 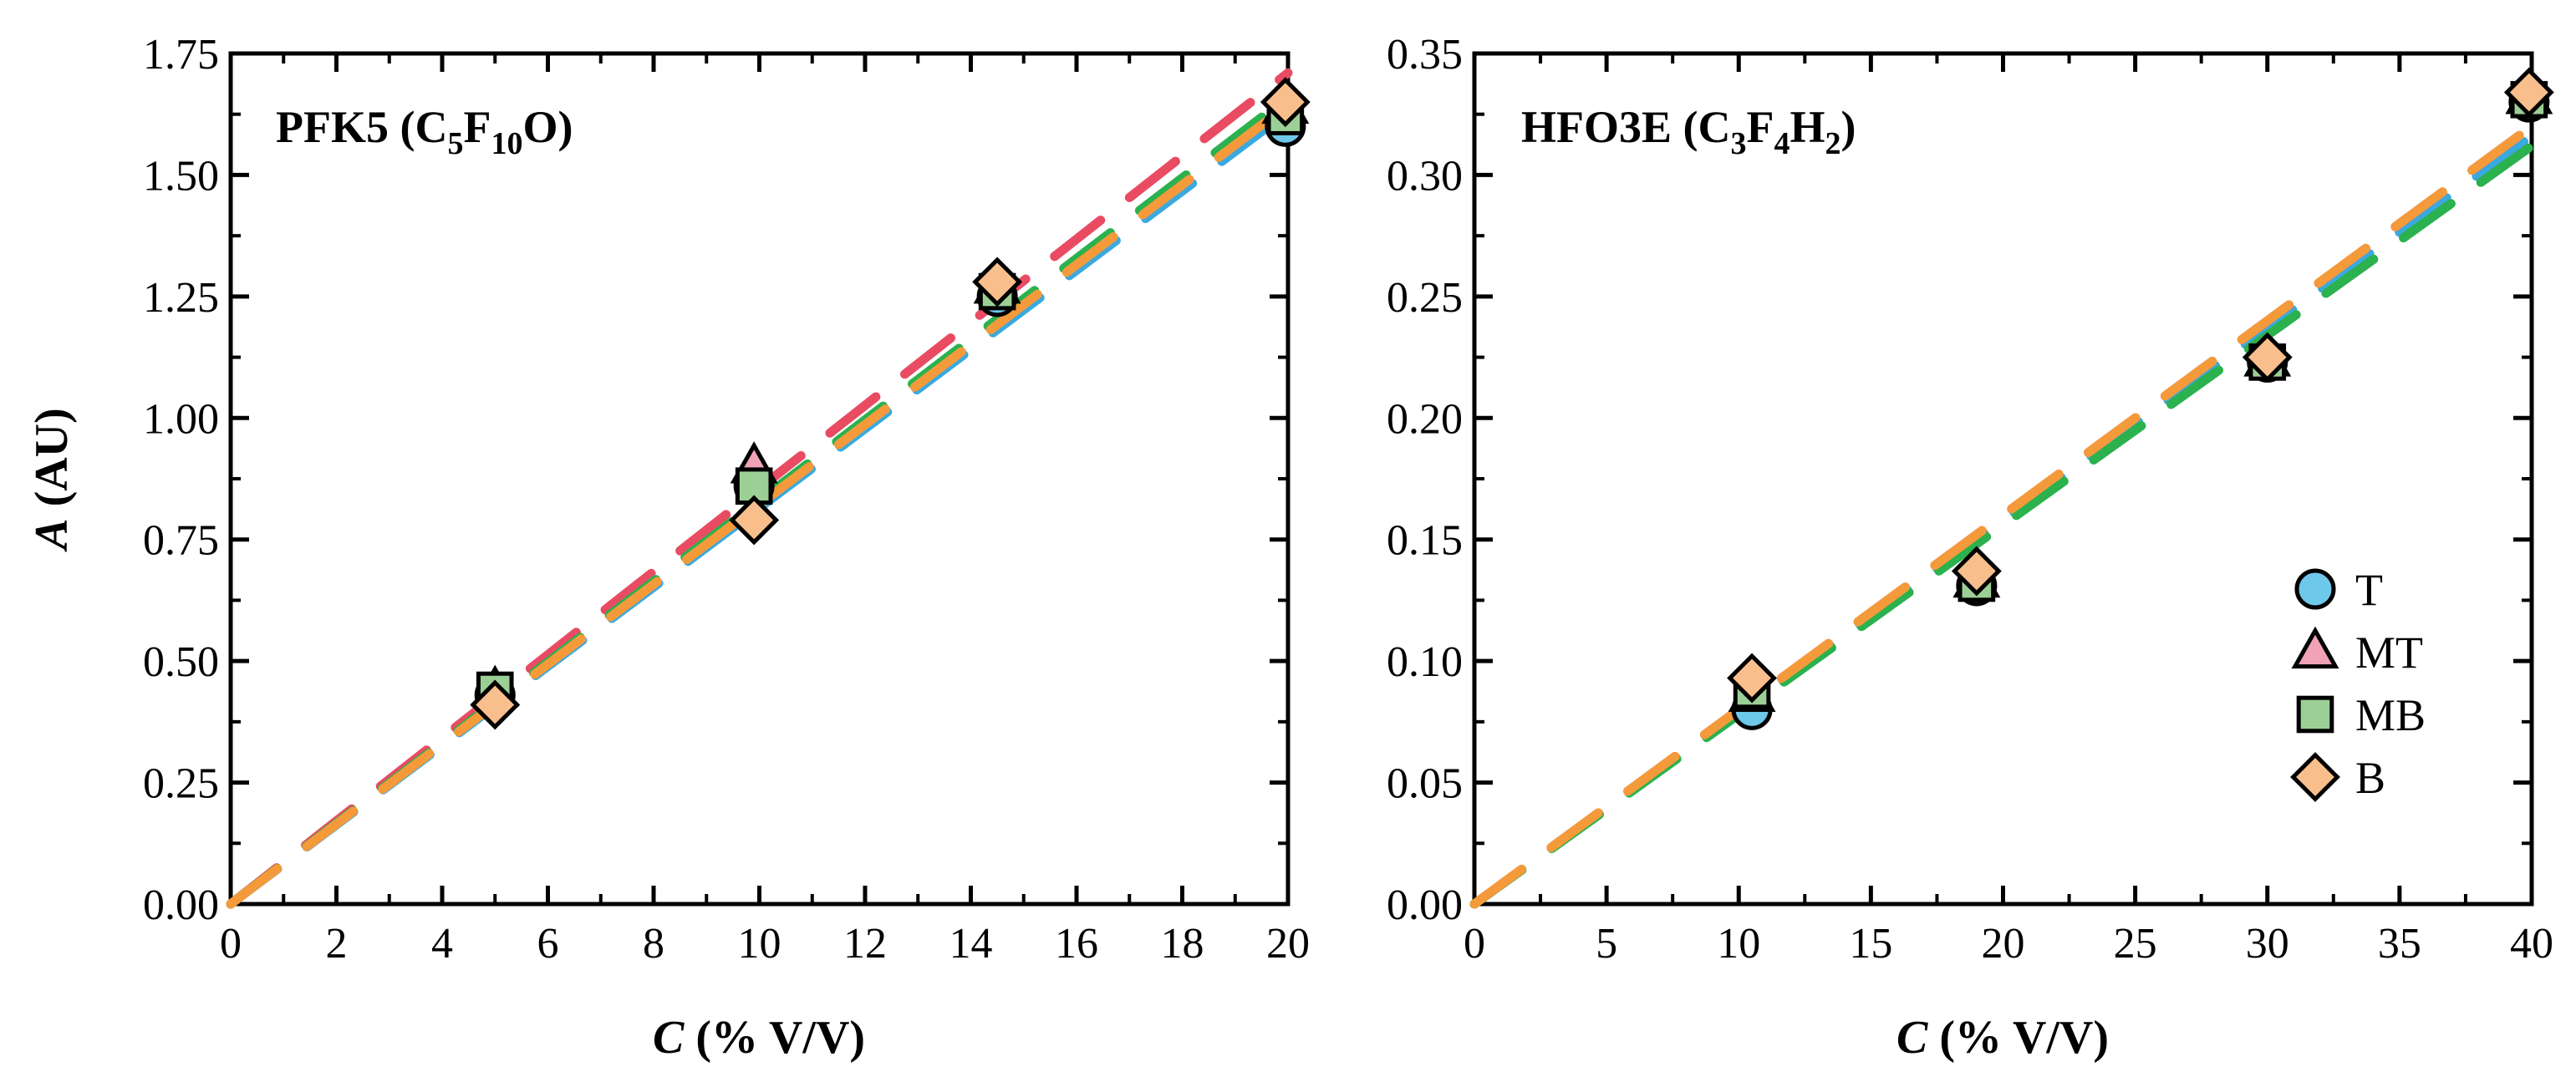 What do you see at coordinates (181, 298) in the screenshot?
I see `y-tick-label: 1.25` at bounding box center [181, 298].